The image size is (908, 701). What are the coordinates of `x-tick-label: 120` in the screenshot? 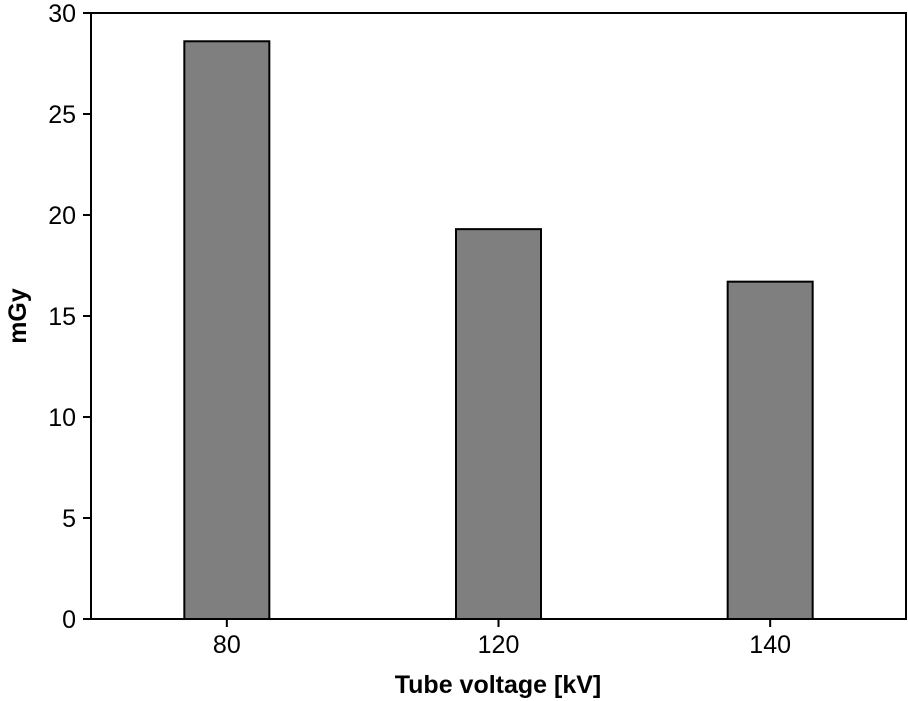 It's located at (499, 645).